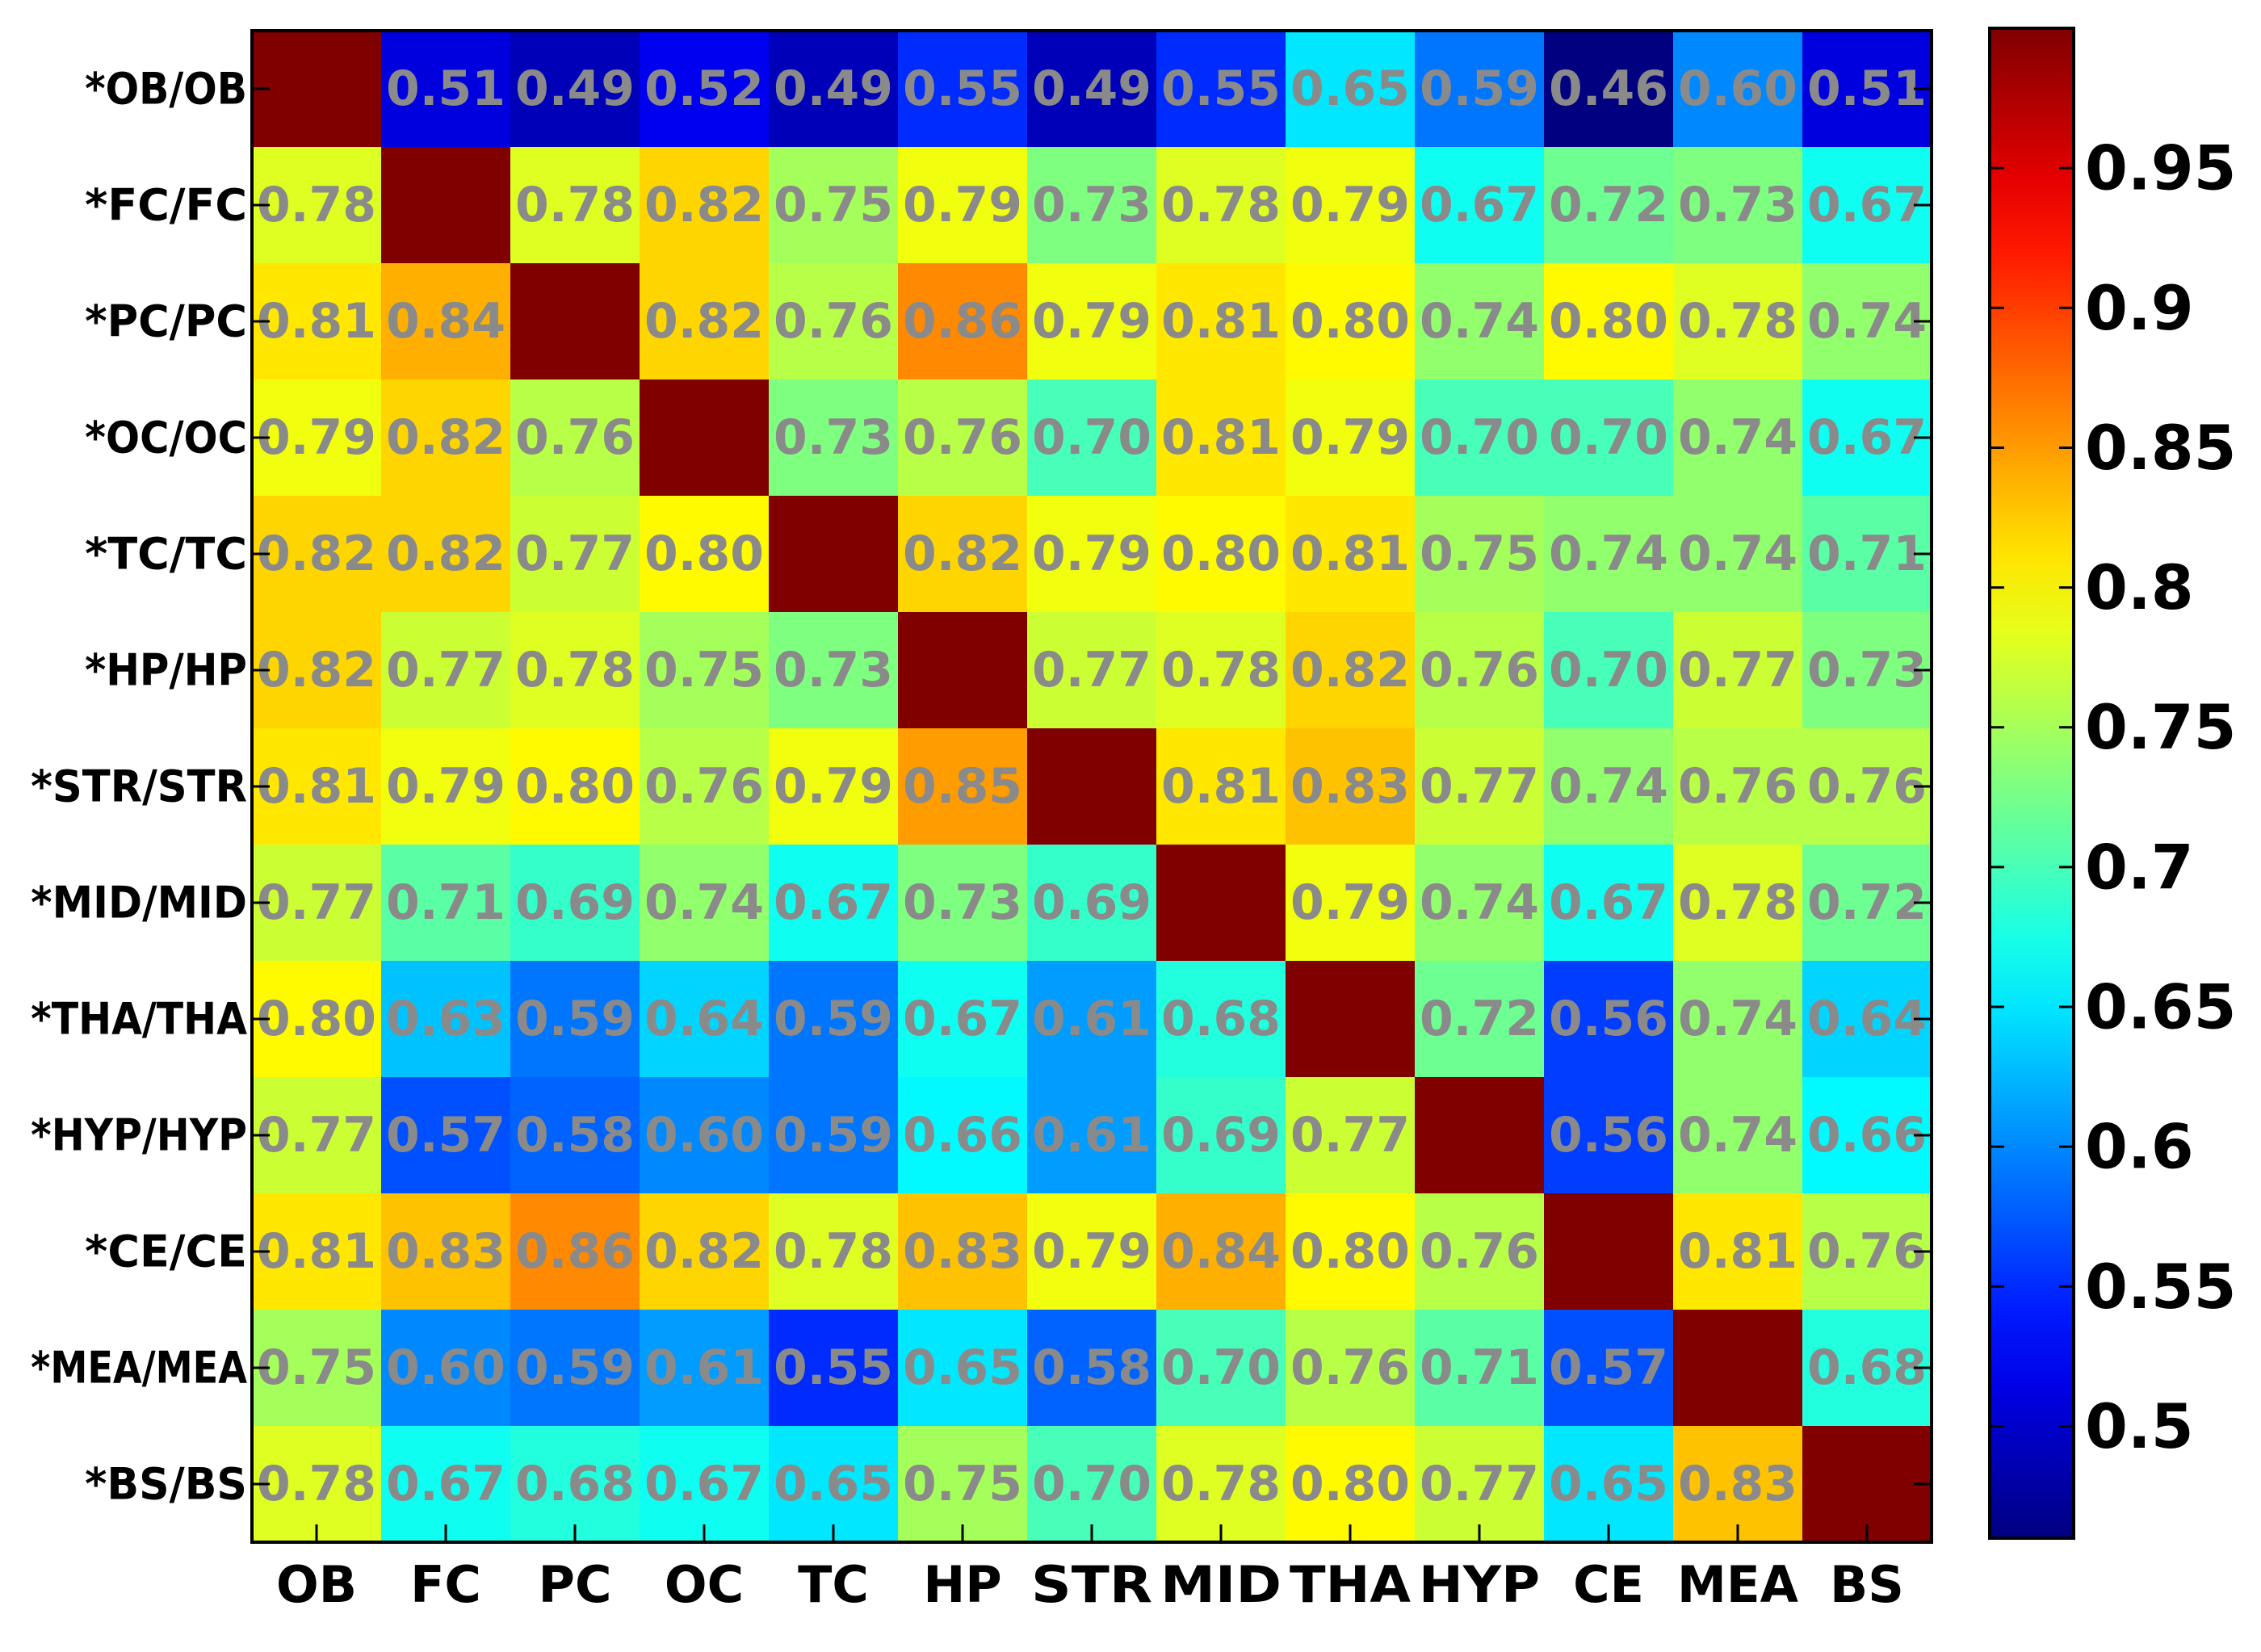 Image resolution: width=2261 pixels, height=1652 pixels. Describe the element at coordinates (1221, 554) in the screenshot. I see `cell-value-label: 0.80` at that location.